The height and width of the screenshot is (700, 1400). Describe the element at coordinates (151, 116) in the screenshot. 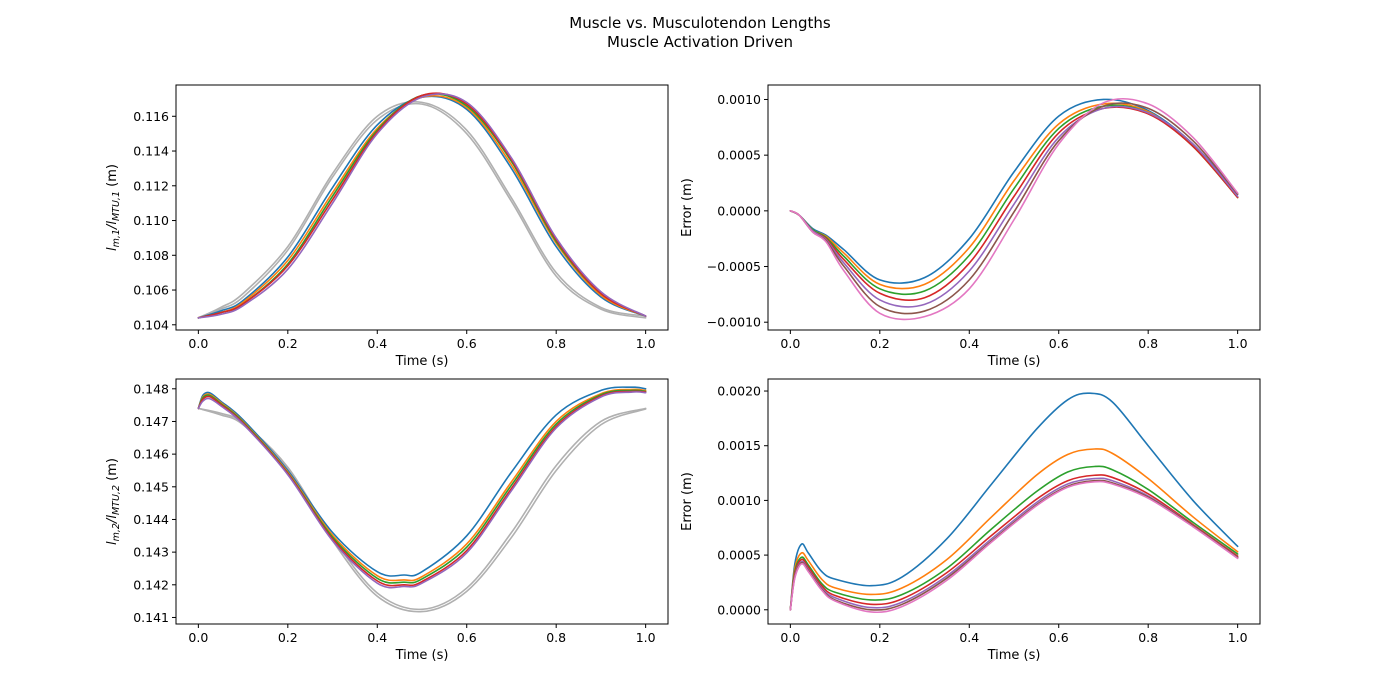

I see `y-tick-label: 0.116` at that location.